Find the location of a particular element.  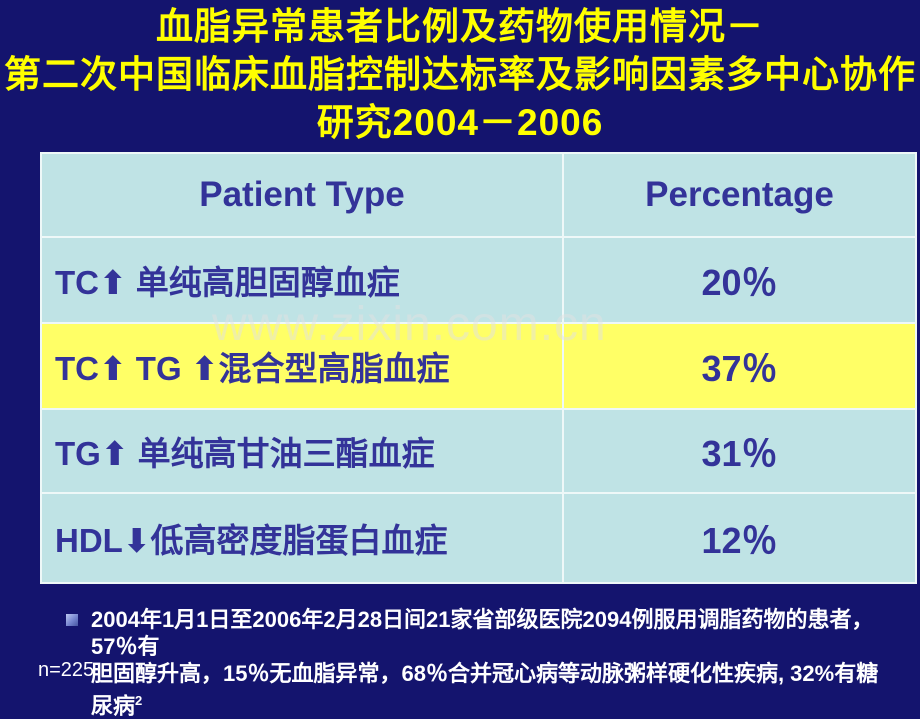

header-cell-patient-type: Patient Type is located at coordinates (302, 195).